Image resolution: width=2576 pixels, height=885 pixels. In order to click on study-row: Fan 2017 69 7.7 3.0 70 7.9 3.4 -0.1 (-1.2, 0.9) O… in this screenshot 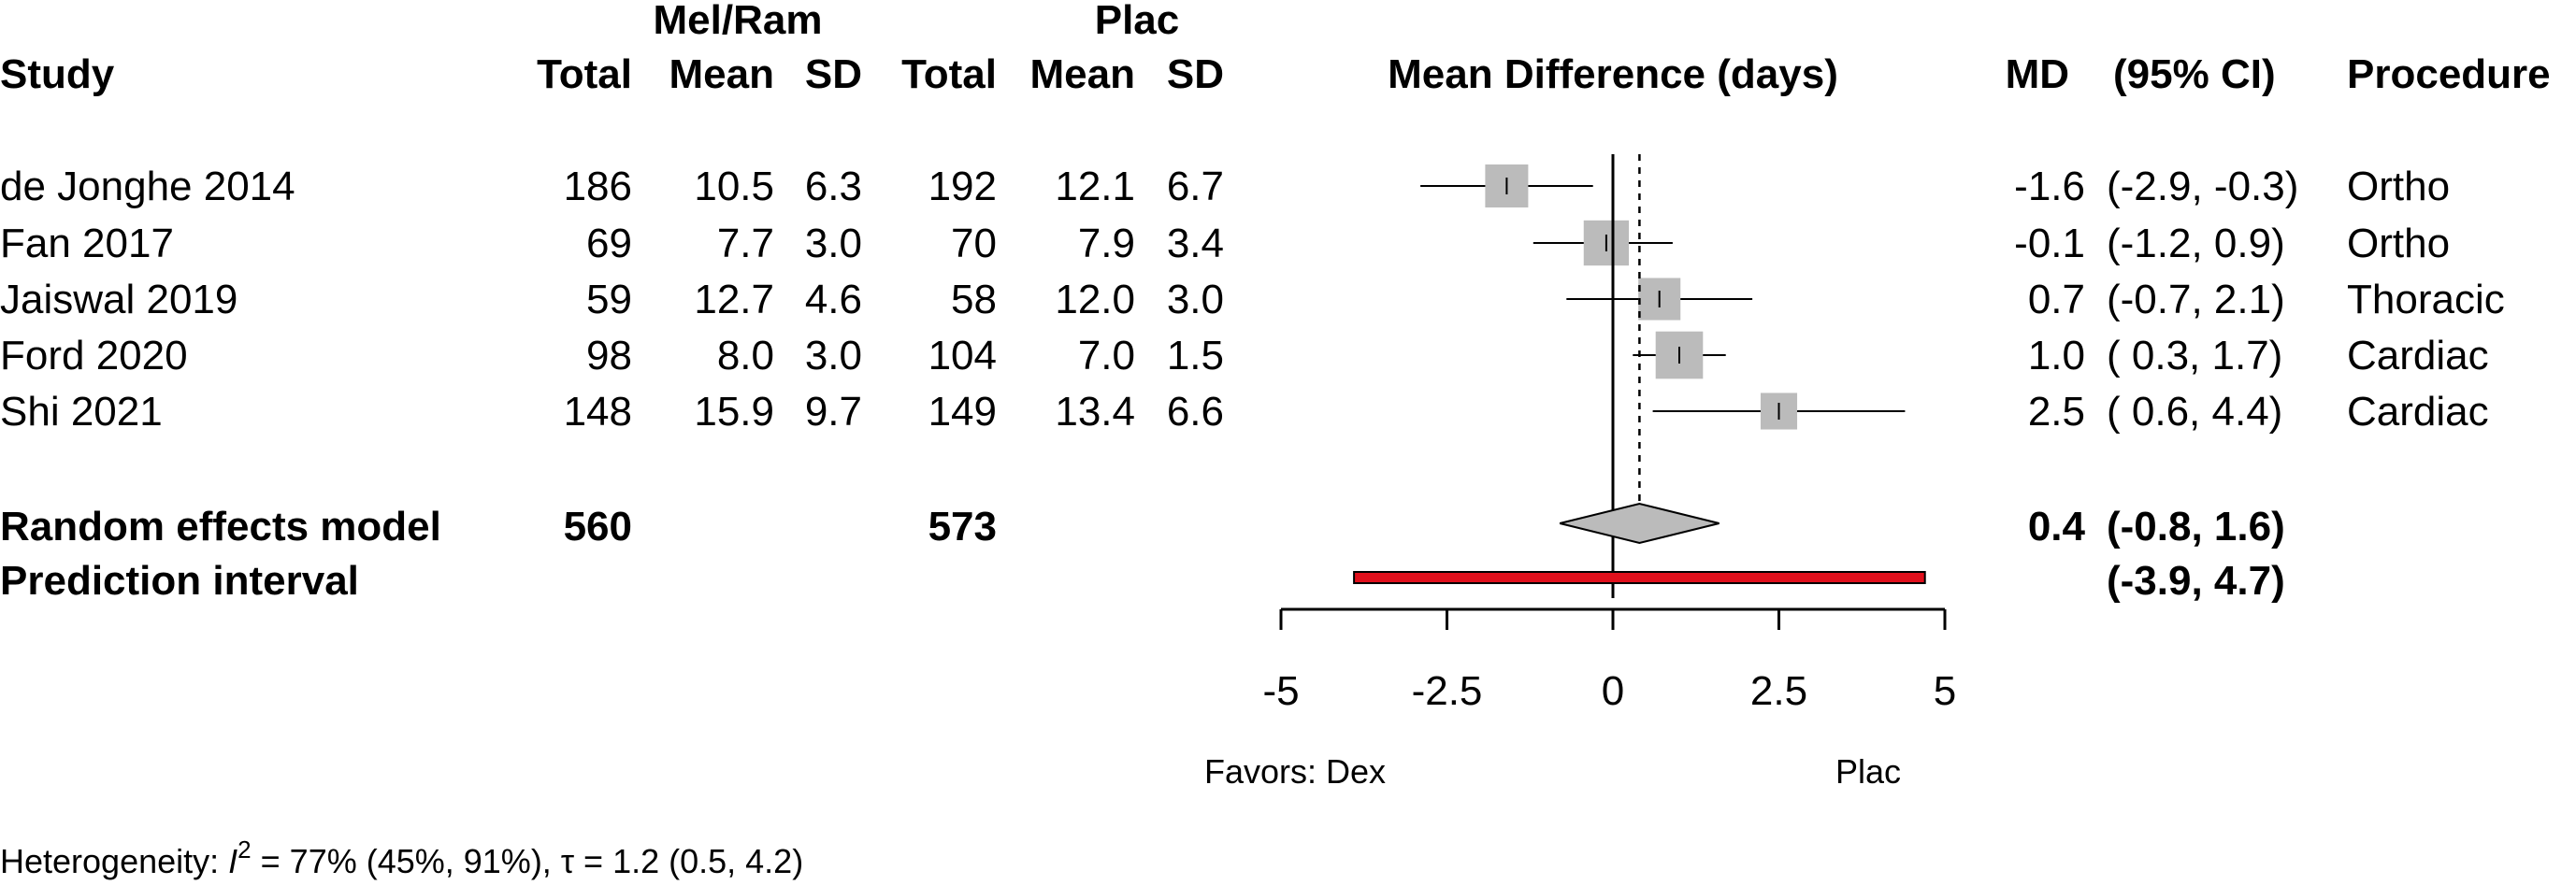, I will do `click(1225, 243)`.